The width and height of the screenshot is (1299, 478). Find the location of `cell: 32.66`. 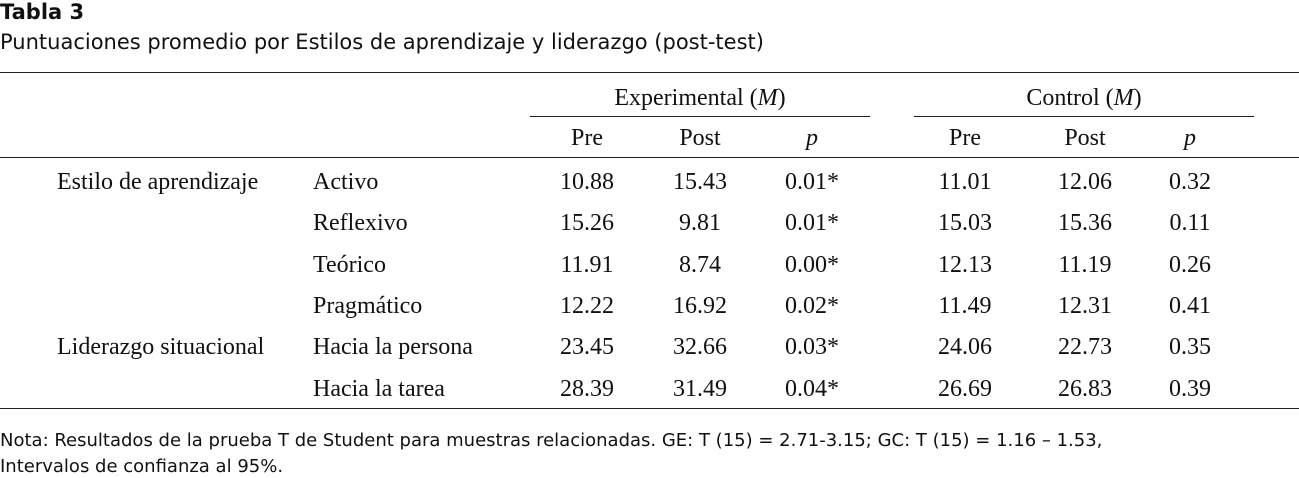

cell: 32.66 is located at coordinates (700, 347).